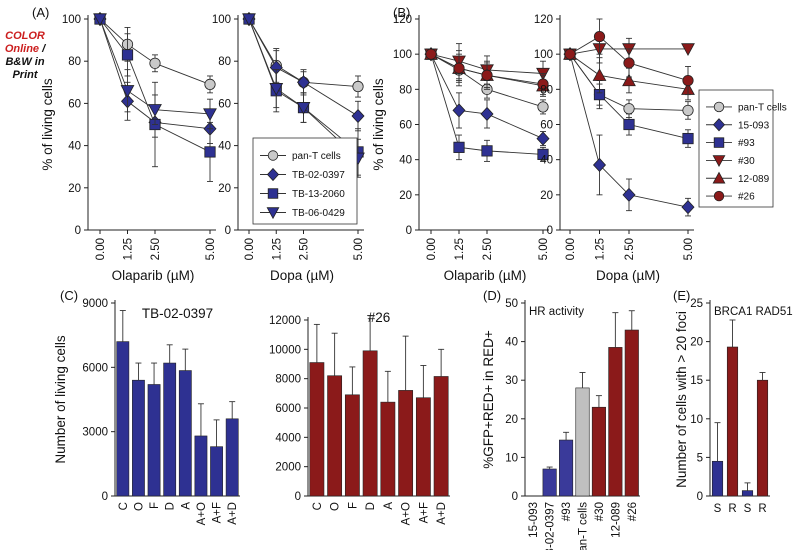 Image resolution: width=800 pixels, height=550 pixels. Describe the element at coordinates (95, 304) in the screenshot. I see `y-tick-label: 9000` at that location.